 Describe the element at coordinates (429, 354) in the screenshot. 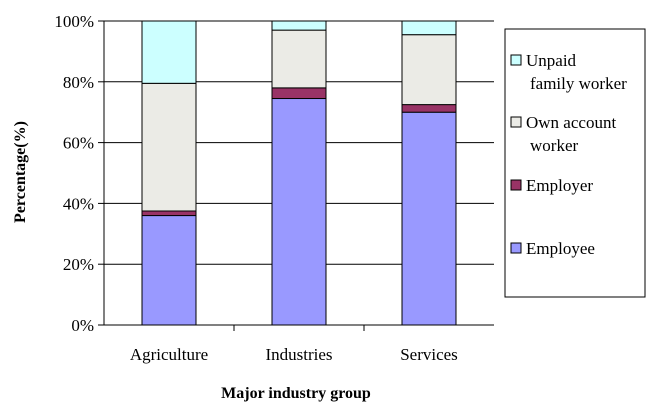

I see `x-tick-label: Services` at that location.